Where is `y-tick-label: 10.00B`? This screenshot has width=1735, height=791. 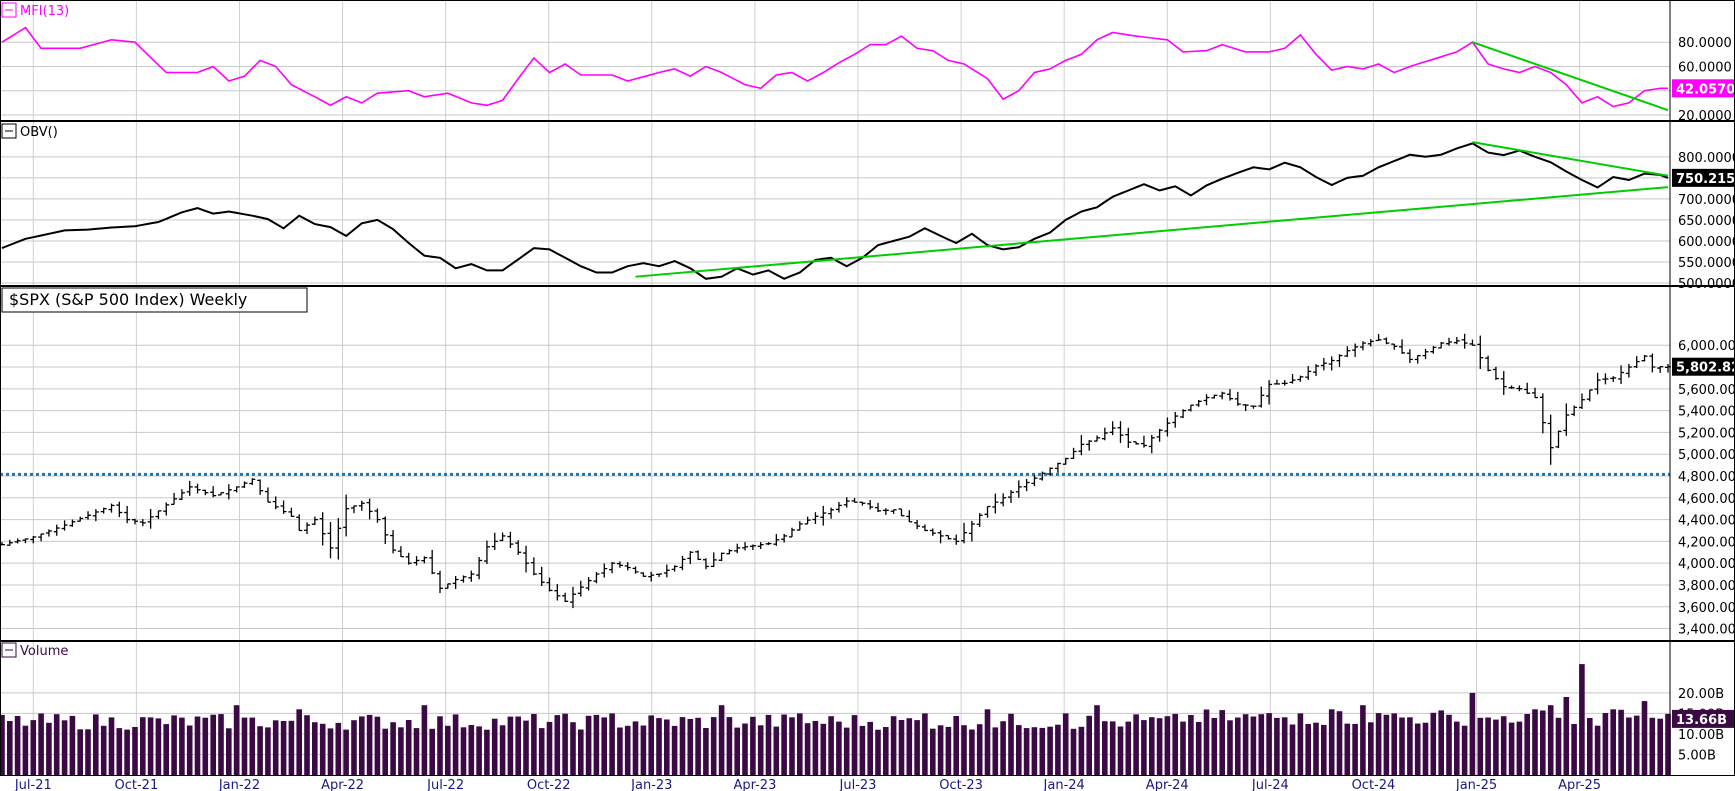 y-tick-label: 10.00B is located at coordinates (1701, 735).